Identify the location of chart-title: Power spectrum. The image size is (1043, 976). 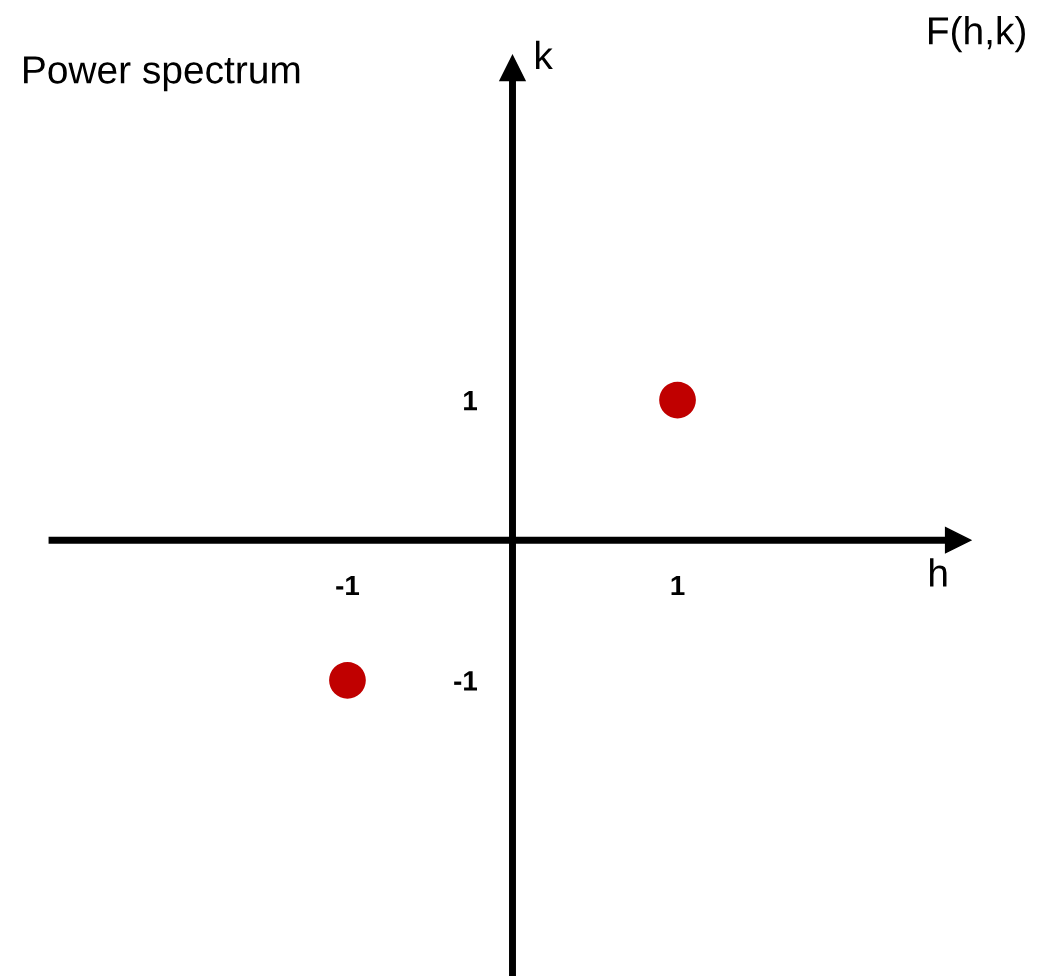
(162, 74).